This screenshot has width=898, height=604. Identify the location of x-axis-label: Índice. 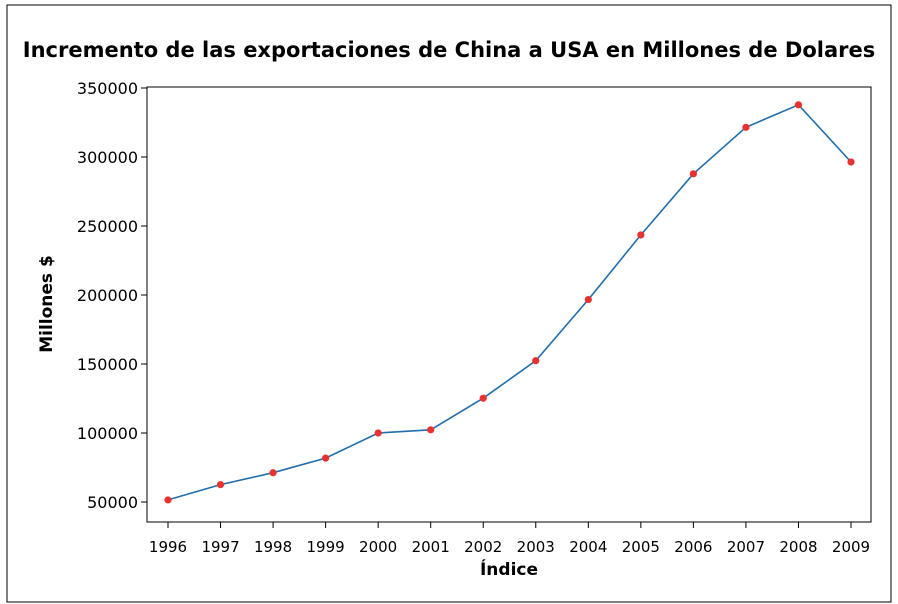
(509, 569).